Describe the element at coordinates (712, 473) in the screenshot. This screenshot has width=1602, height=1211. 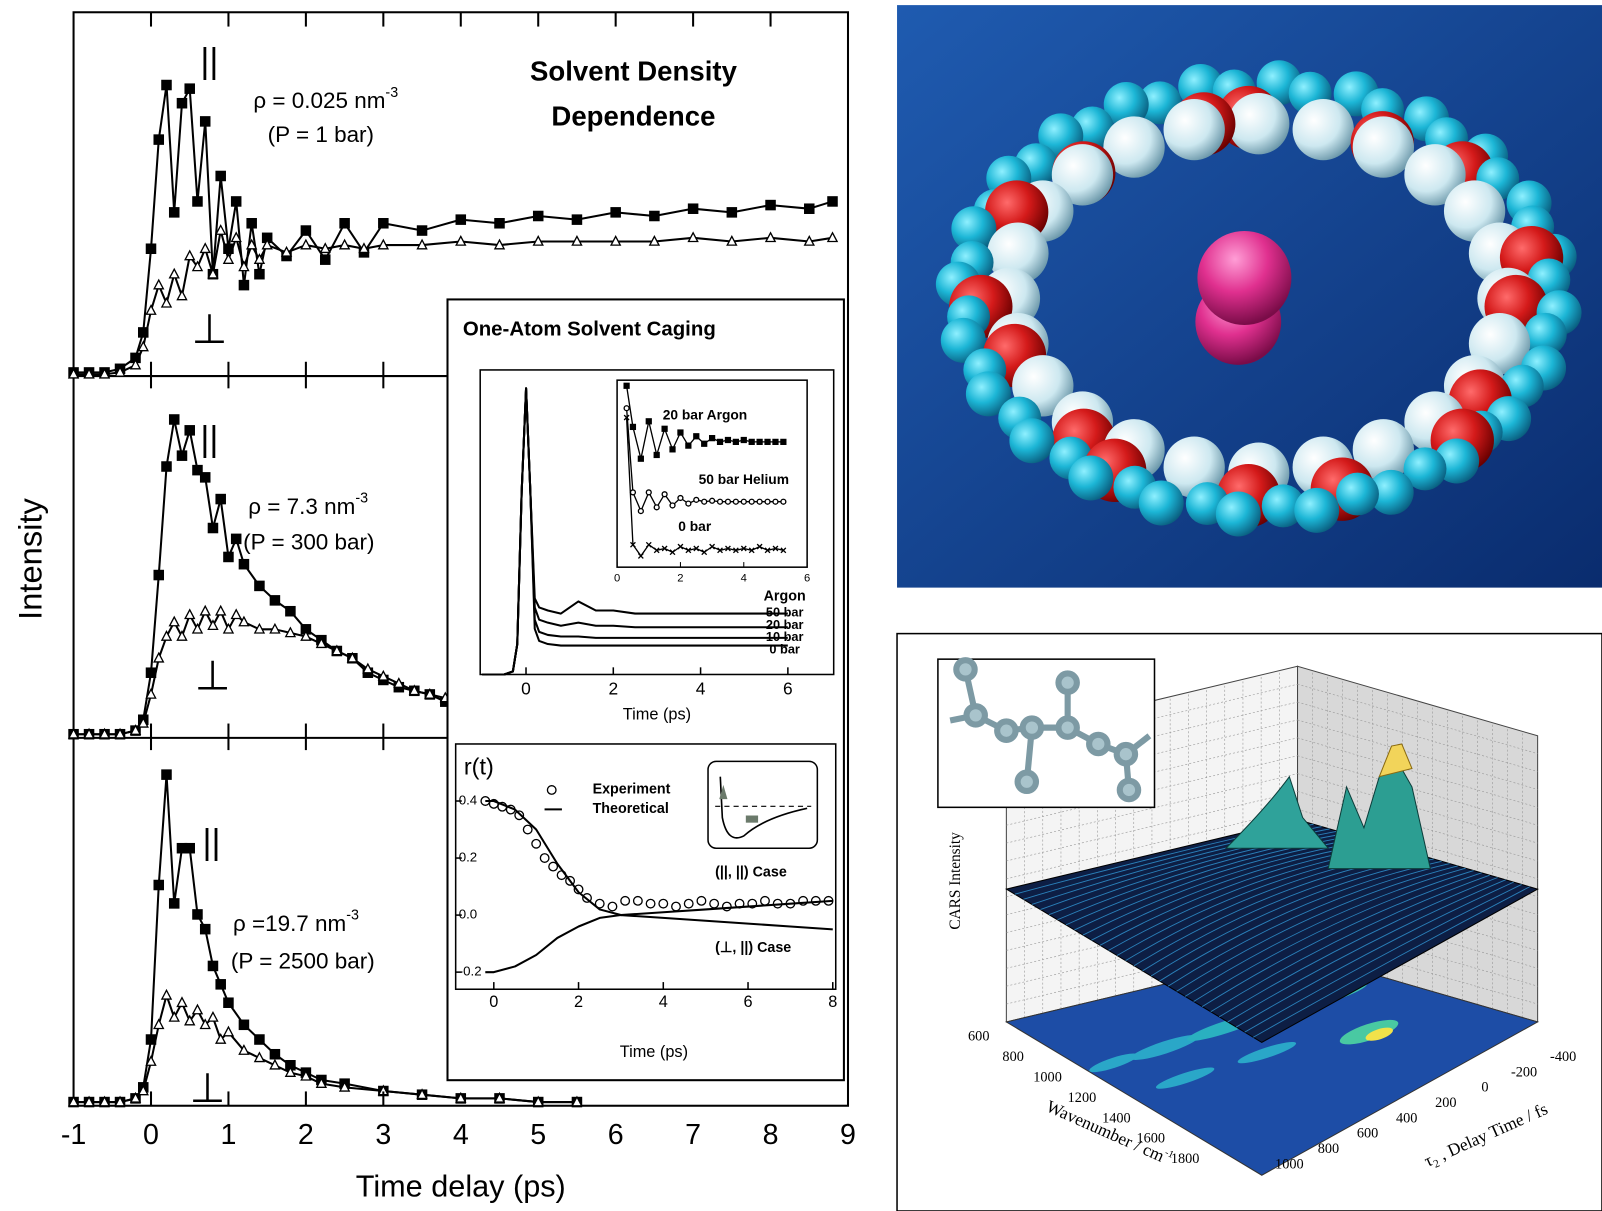
I see `plot-frame` at that location.